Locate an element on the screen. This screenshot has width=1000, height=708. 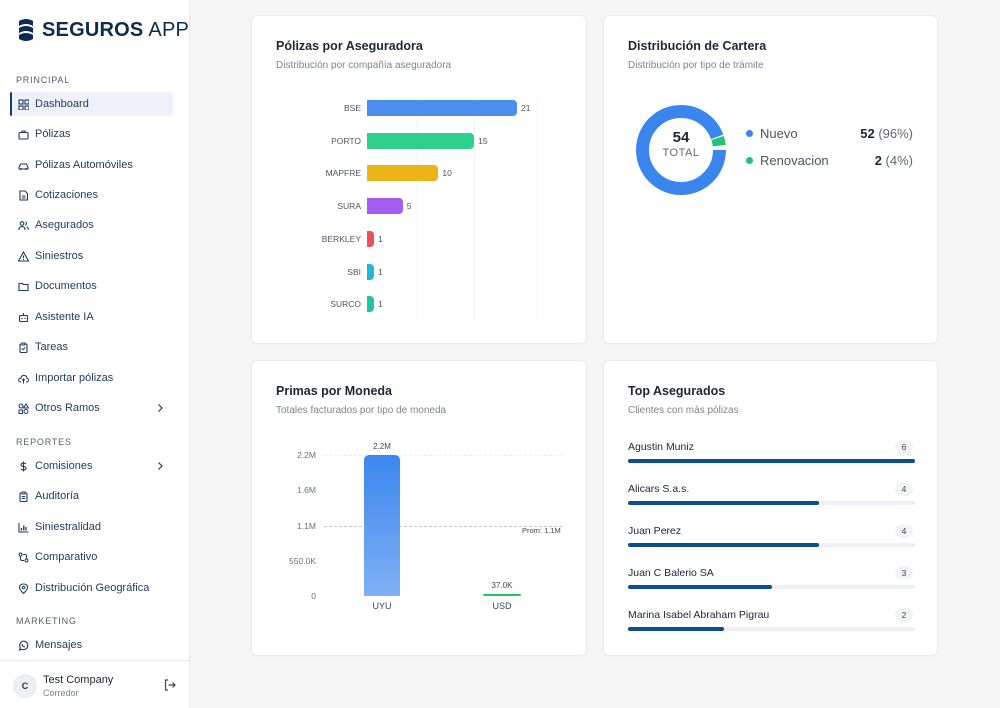
sidebar-item-siniestralidad: Siniestralidad is located at coordinates (91, 527).